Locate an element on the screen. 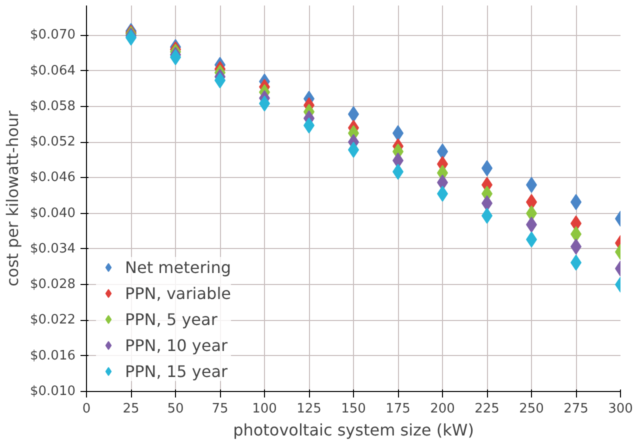 This screenshot has width=640, height=442. x-tick-label: 100 is located at coordinates (264, 409).